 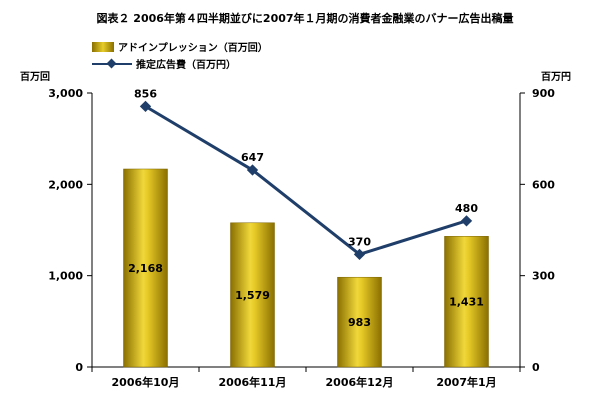 I want to click on left-tick-label: 0, so click(x=79, y=367).